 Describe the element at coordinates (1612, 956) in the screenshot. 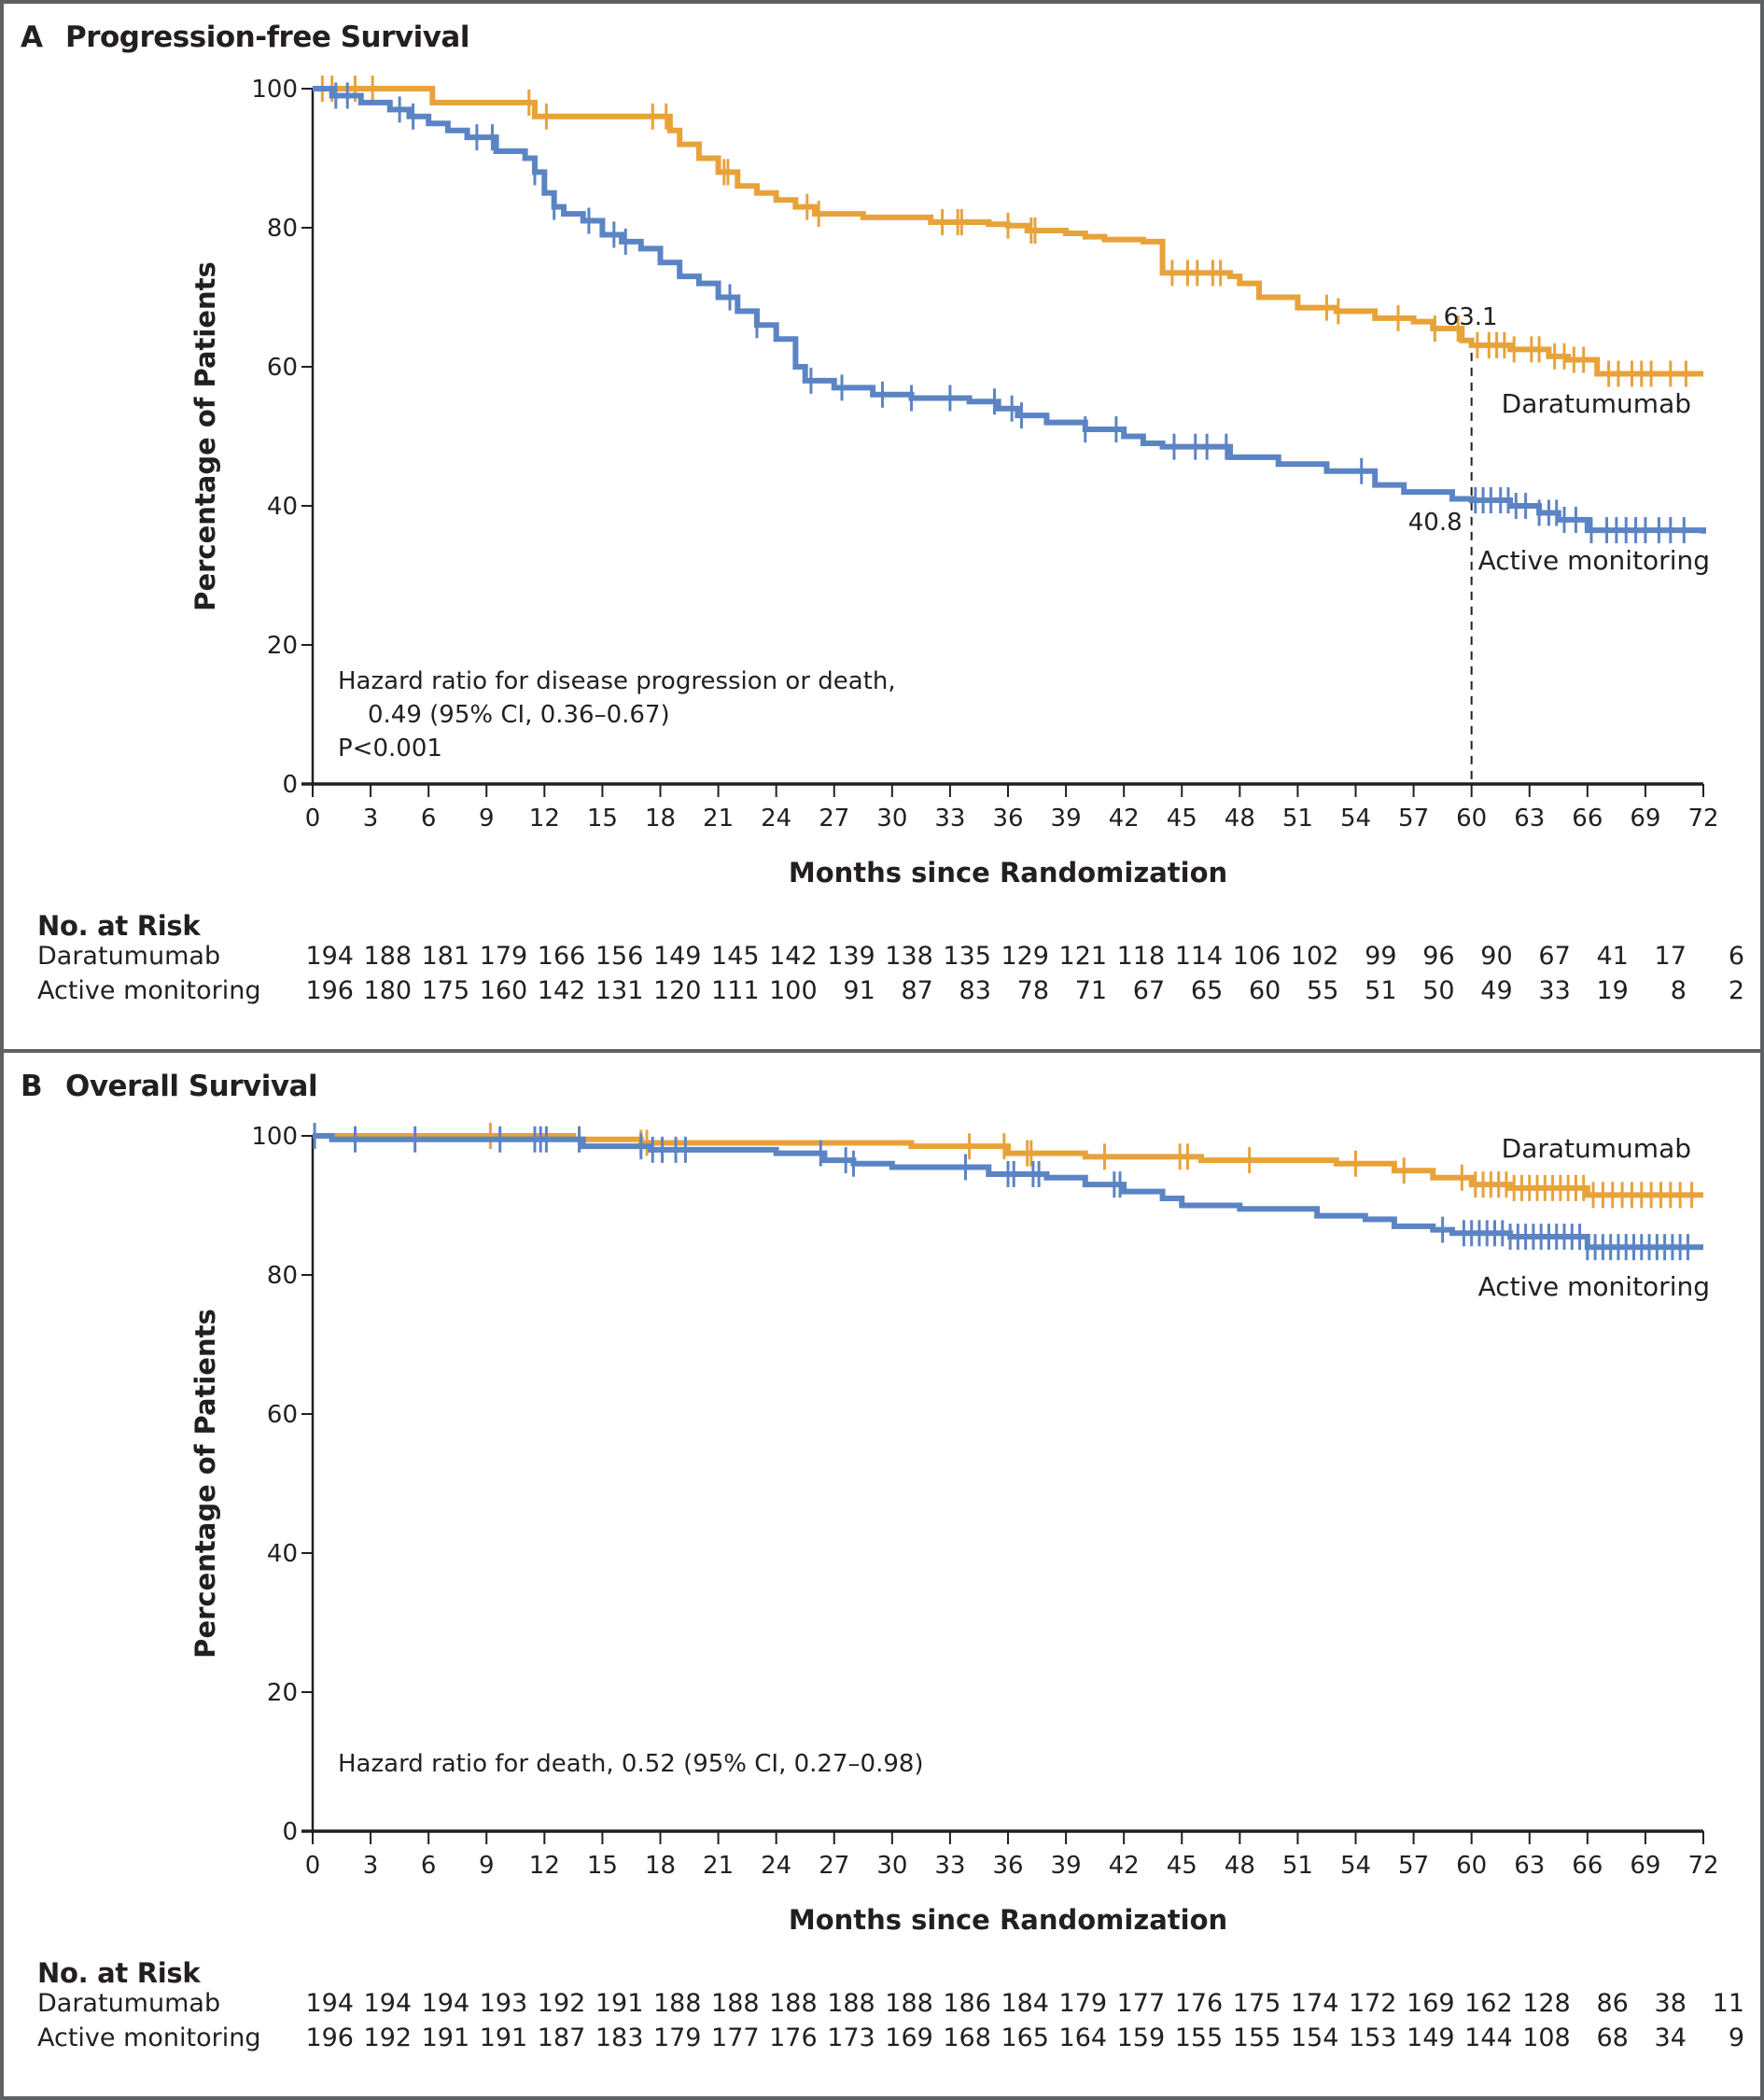

I see `risk-value: 41` at that location.